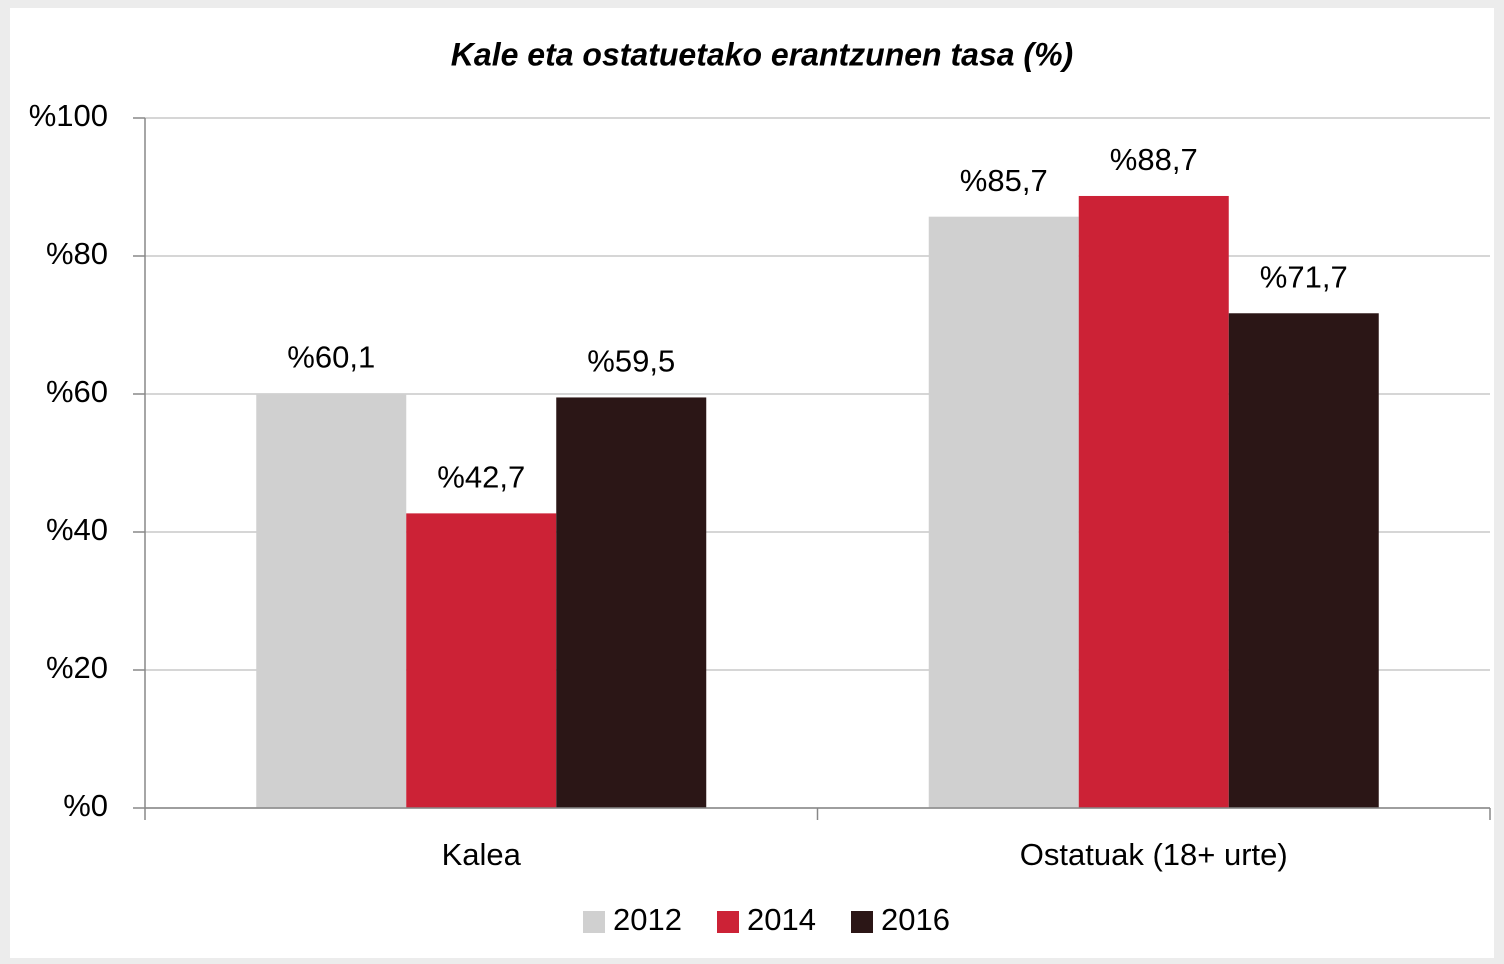 This screenshot has width=1504, height=964. Describe the element at coordinates (762, 54) in the screenshot. I see `chart-title: Kale eta ostatuetako erantzunen tasa (%)` at that location.